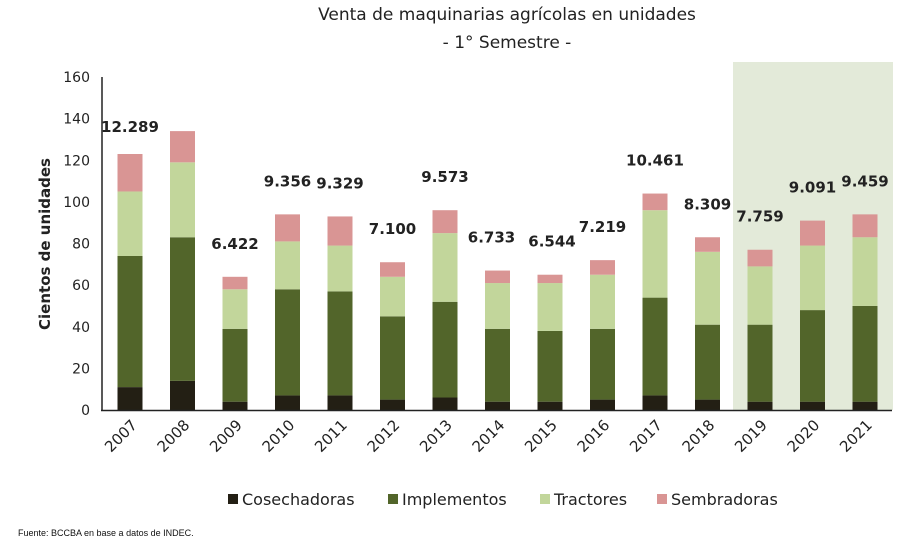 Image resolution: width=900 pixels, height=544 pixels. Describe the element at coordinates (298, 499) in the screenshot. I see `legend-label: Cosechadoras` at that location.